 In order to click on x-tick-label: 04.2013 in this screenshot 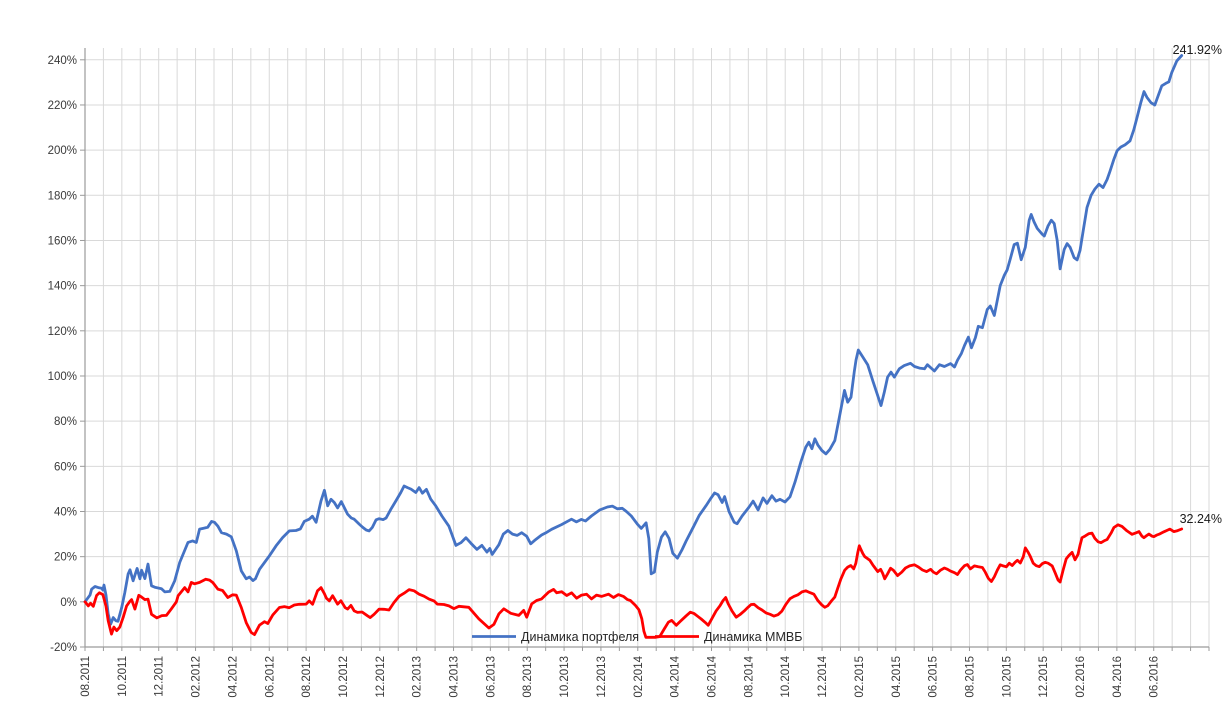, I will do `click(455, 677)`.